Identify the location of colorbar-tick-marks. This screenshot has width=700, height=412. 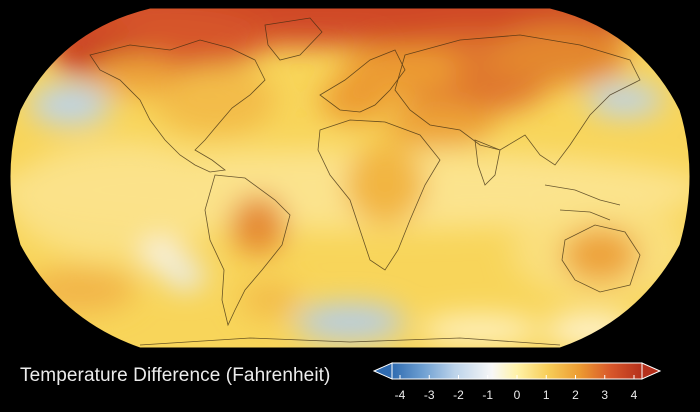
(517, 377).